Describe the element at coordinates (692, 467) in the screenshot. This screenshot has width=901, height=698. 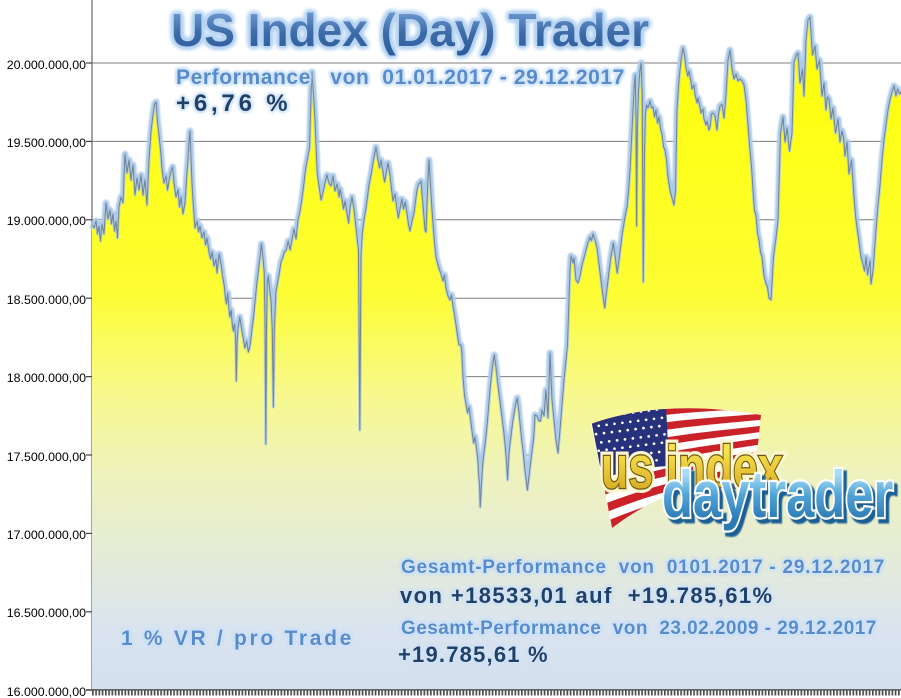
I see `svg-text: us index` at that location.